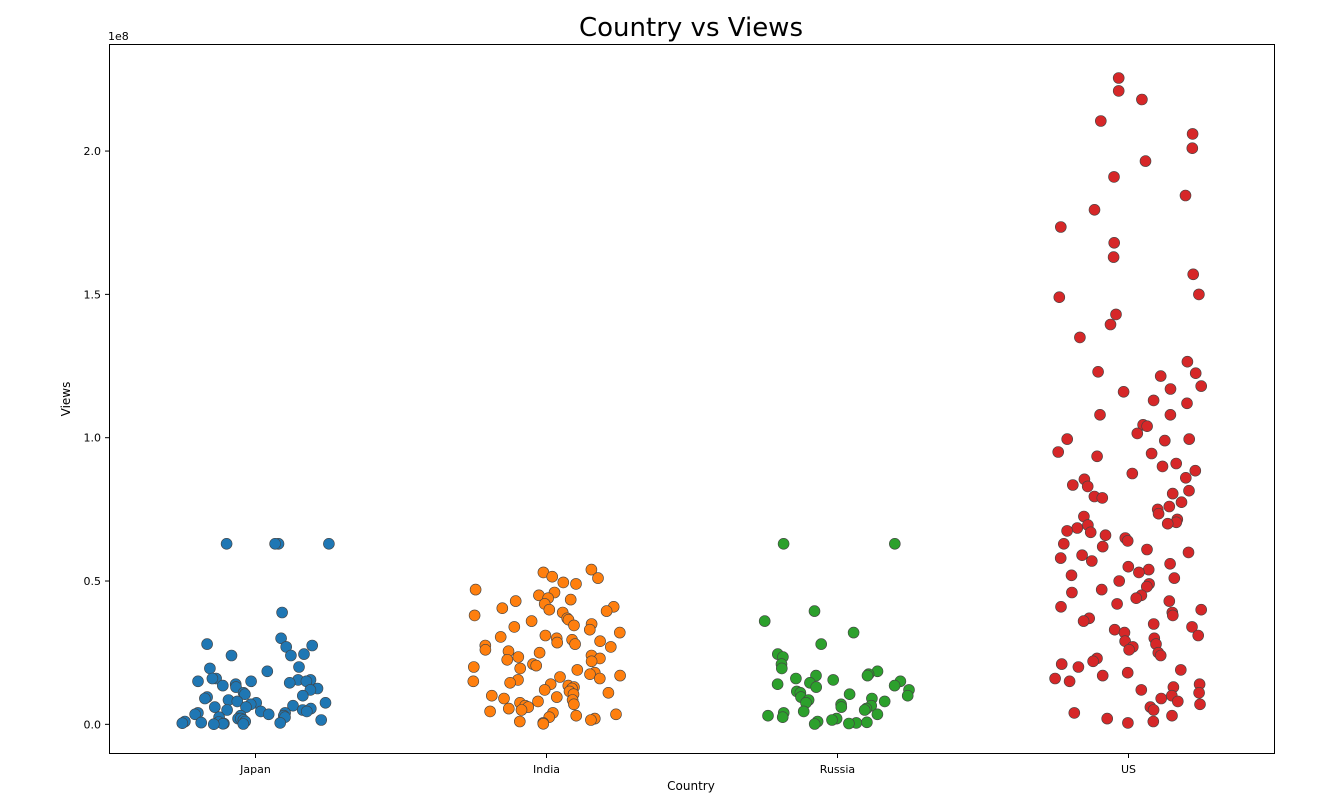 The width and height of the screenshot is (1317, 797). I want to click on y-tick-label: 0.0, so click(93, 724).